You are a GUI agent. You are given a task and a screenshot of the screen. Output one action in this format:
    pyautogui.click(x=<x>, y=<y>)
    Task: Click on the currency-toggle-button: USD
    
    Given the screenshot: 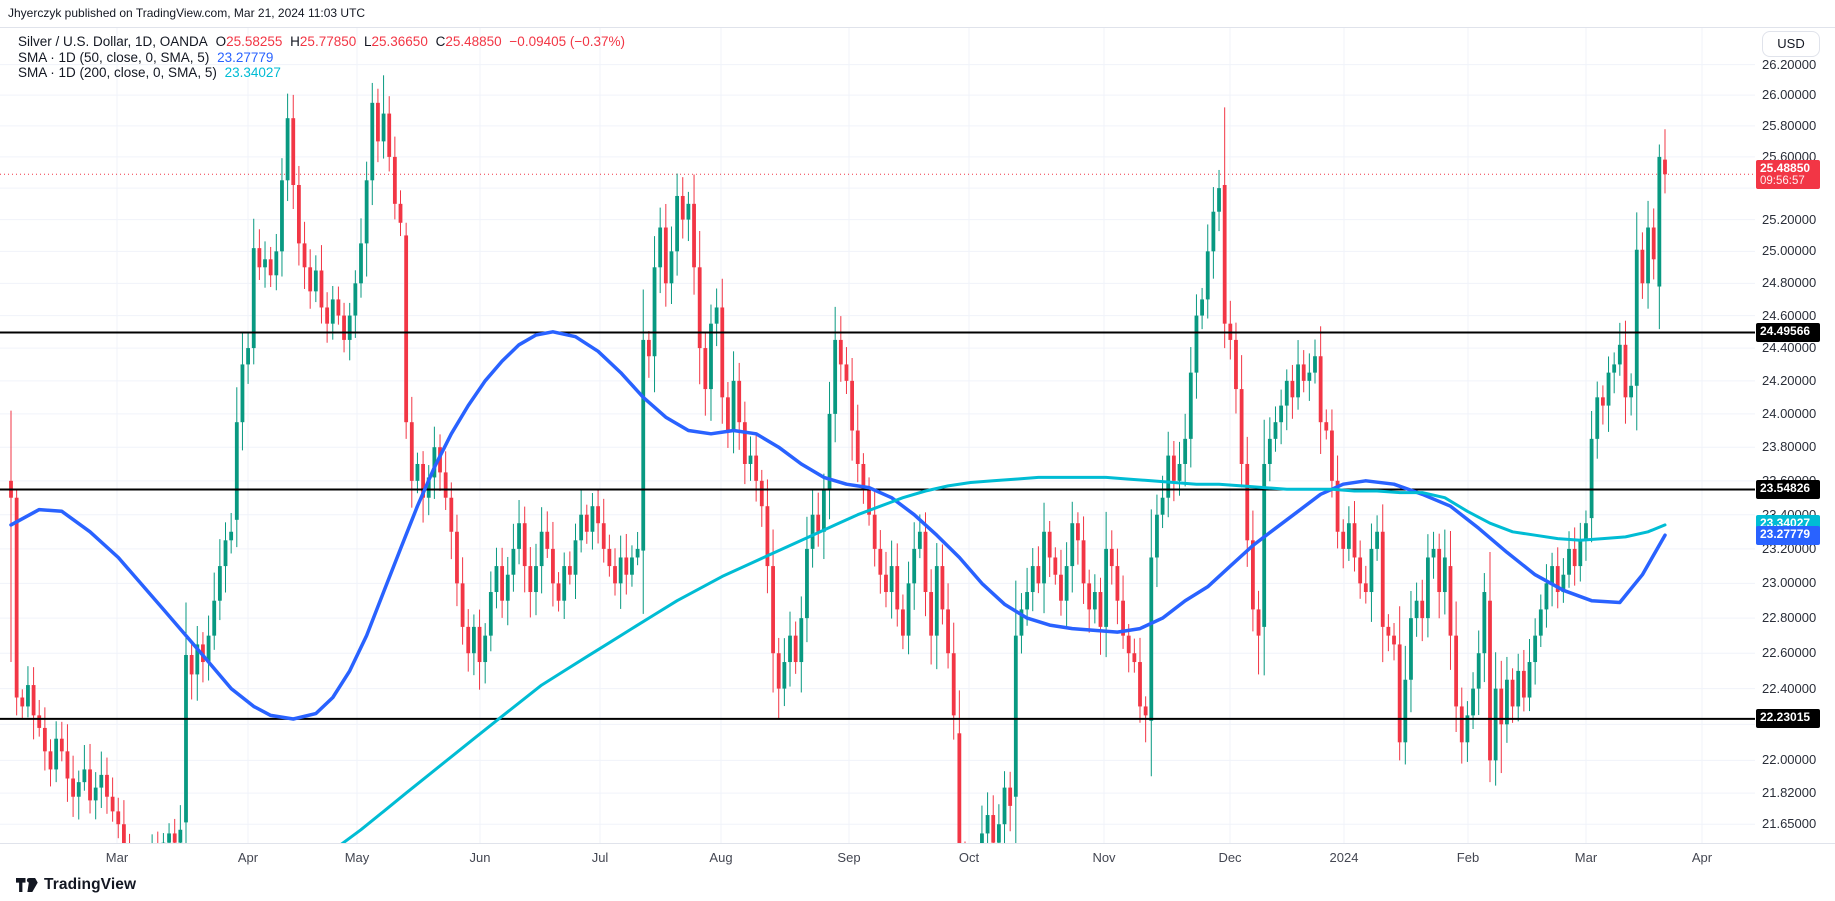 What is the action you would take?
    pyautogui.click(x=1791, y=44)
    